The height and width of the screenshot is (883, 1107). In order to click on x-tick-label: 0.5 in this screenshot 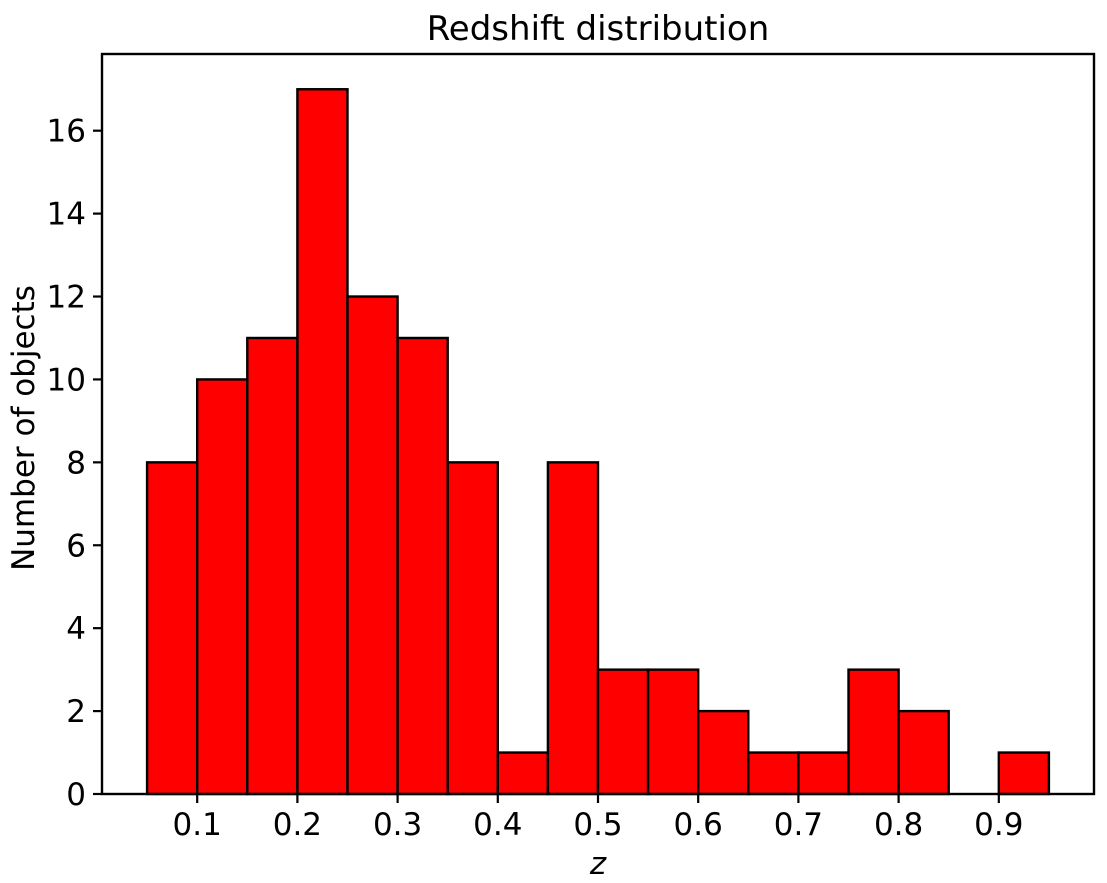, I will do `click(597, 825)`.